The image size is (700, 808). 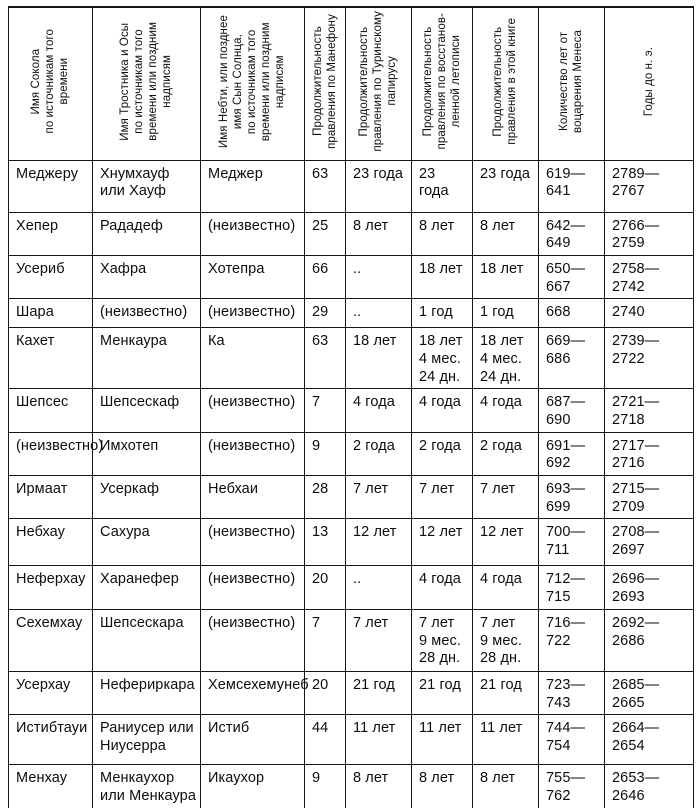 I want to click on table-cell: 2696—2693, so click(x=649, y=587).